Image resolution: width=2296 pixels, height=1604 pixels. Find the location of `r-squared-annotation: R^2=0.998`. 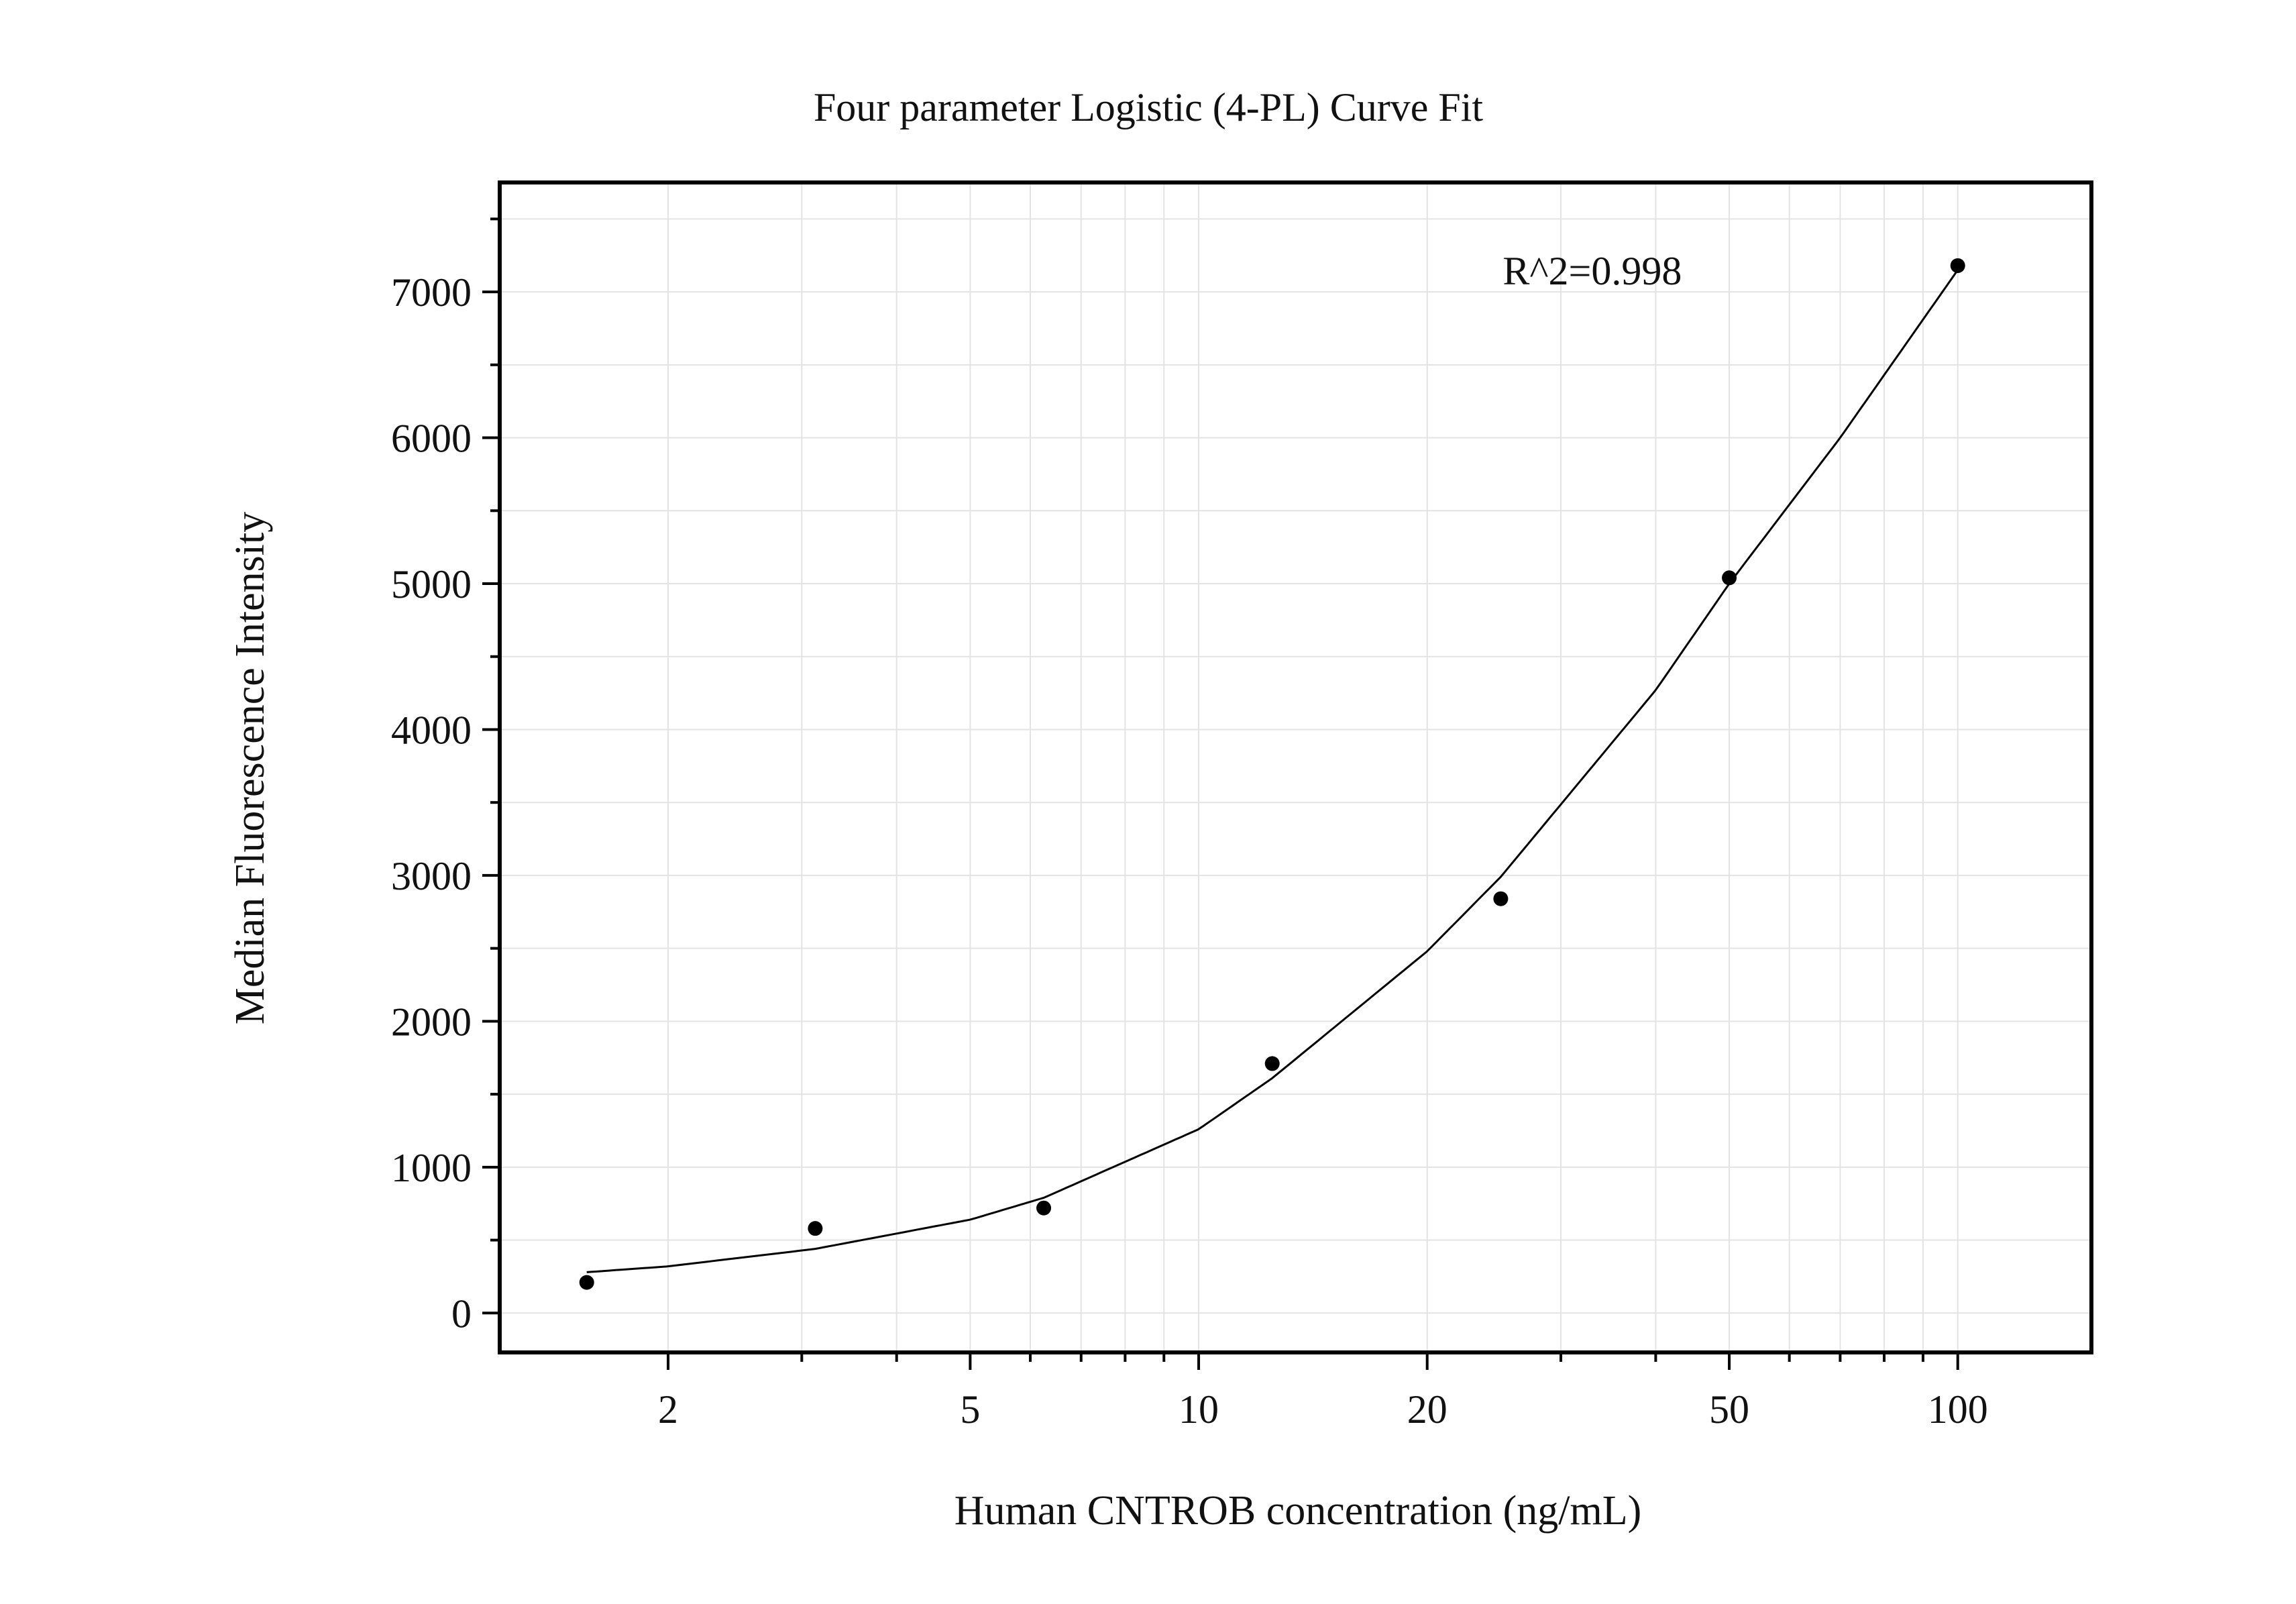

r-squared-annotation: R^2=0.998 is located at coordinates (1592, 271).